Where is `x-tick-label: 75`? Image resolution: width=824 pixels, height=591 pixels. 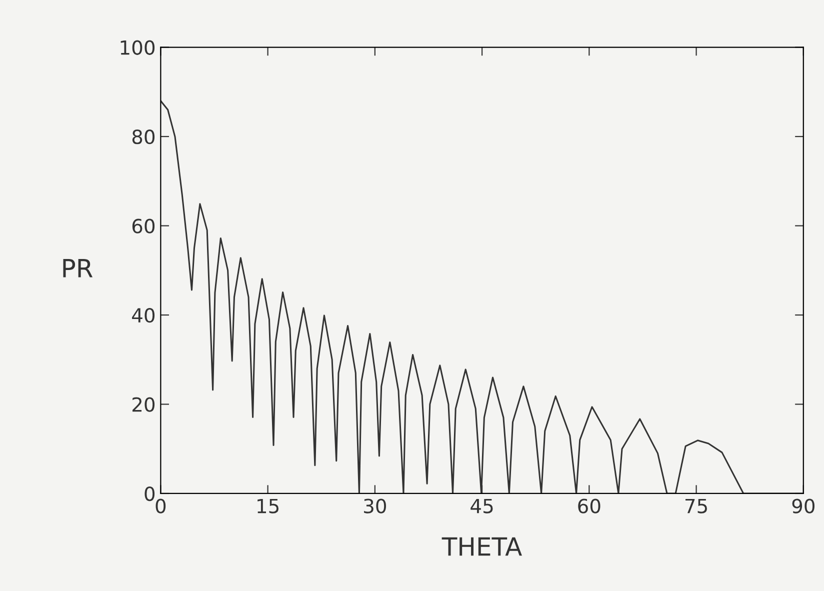
x-tick-label: 75 is located at coordinates (696, 506).